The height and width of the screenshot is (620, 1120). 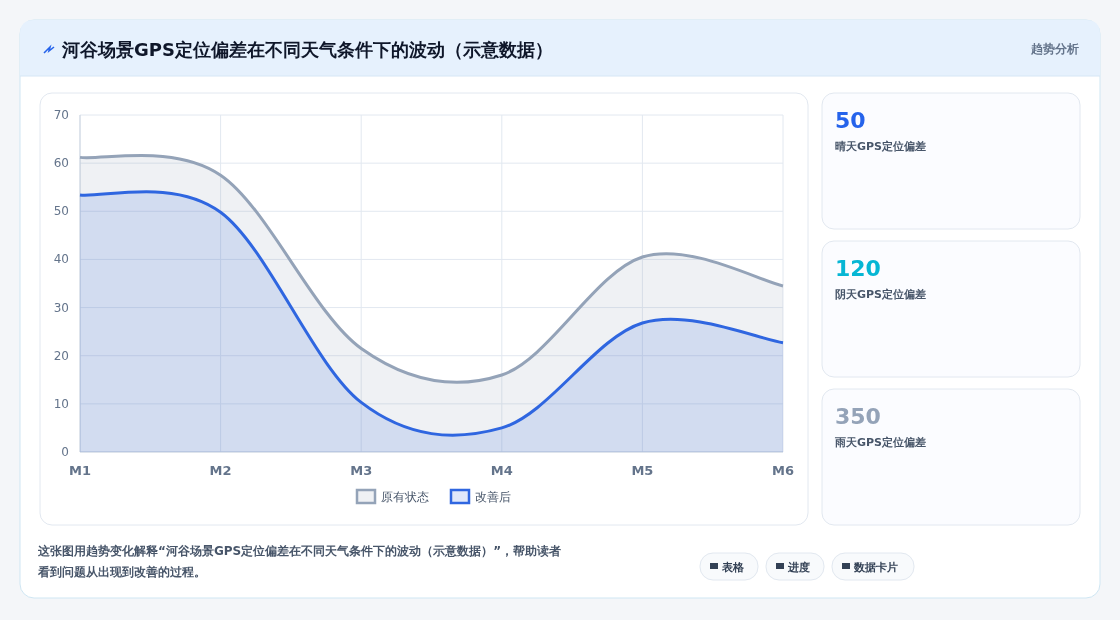 What do you see at coordinates (1054, 49) in the screenshot?
I see `text: 趋势分析` at bounding box center [1054, 49].